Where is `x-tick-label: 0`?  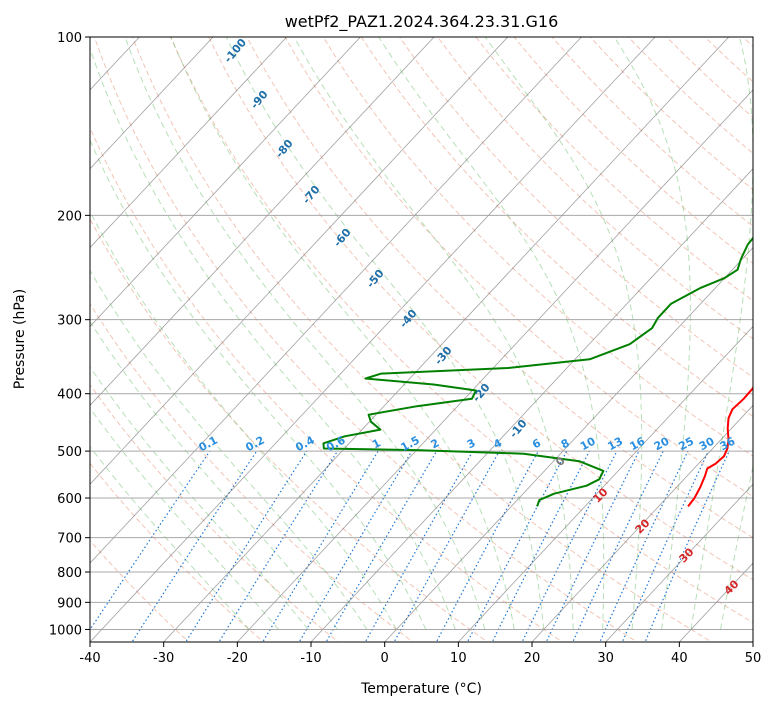 x-tick-label: 0 is located at coordinates (385, 658).